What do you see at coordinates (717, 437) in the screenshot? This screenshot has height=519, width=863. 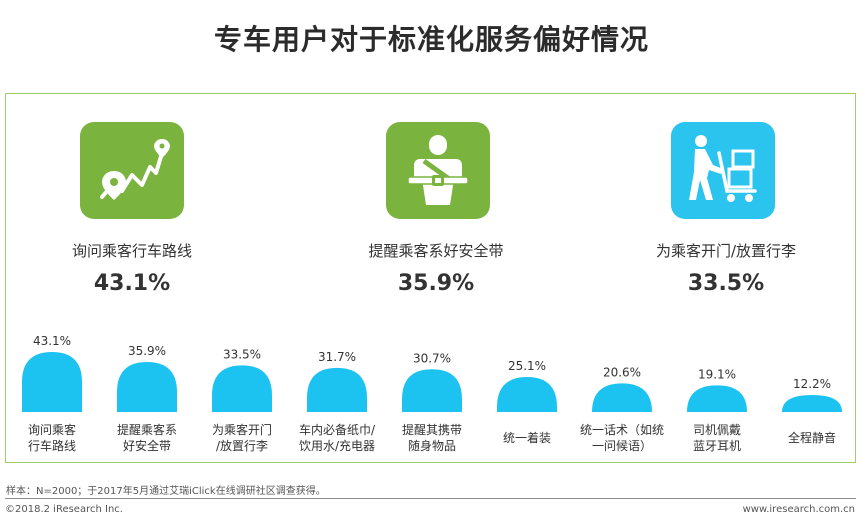 I see `category-label-8: 司机佩戴蓝牙耳机` at bounding box center [717, 437].